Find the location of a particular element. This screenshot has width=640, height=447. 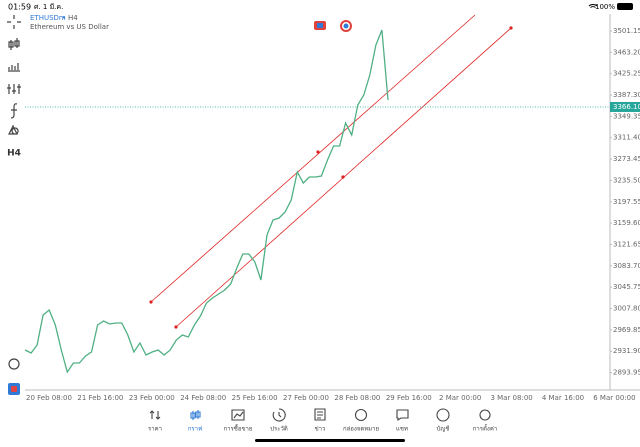

x-tick-label: 23 Feb 00:00 is located at coordinates (152, 398).